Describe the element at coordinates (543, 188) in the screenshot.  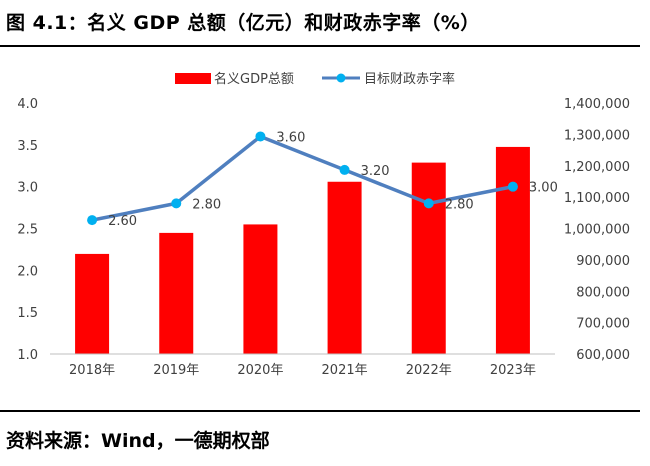
I see `data-label: 3.00` at that location.